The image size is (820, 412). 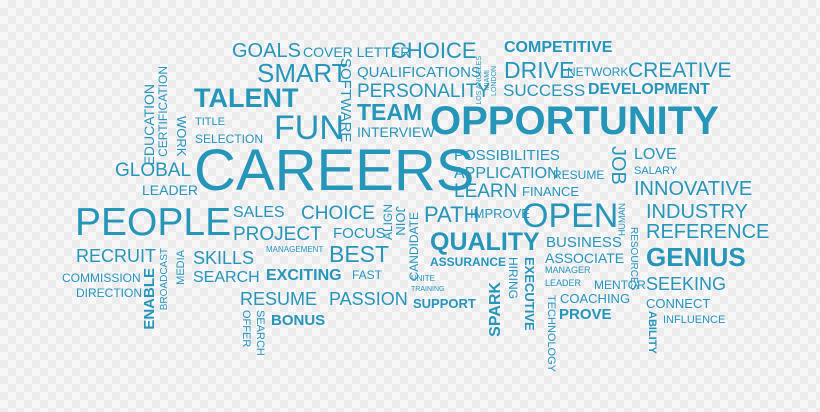 I want to click on word-talent: TALENT, so click(x=246, y=98).